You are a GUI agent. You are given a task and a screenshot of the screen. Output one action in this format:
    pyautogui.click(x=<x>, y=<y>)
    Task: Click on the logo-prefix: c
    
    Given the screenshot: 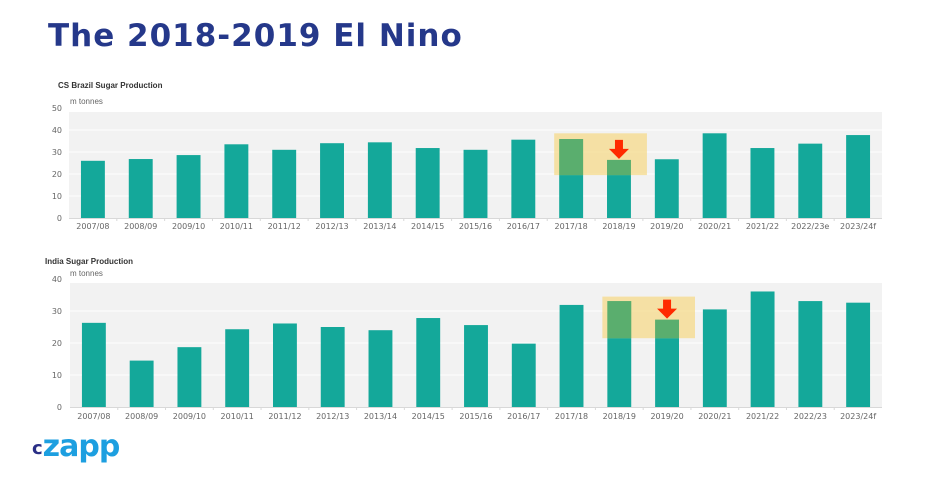 What is the action you would take?
    pyautogui.click(x=37, y=448)
    